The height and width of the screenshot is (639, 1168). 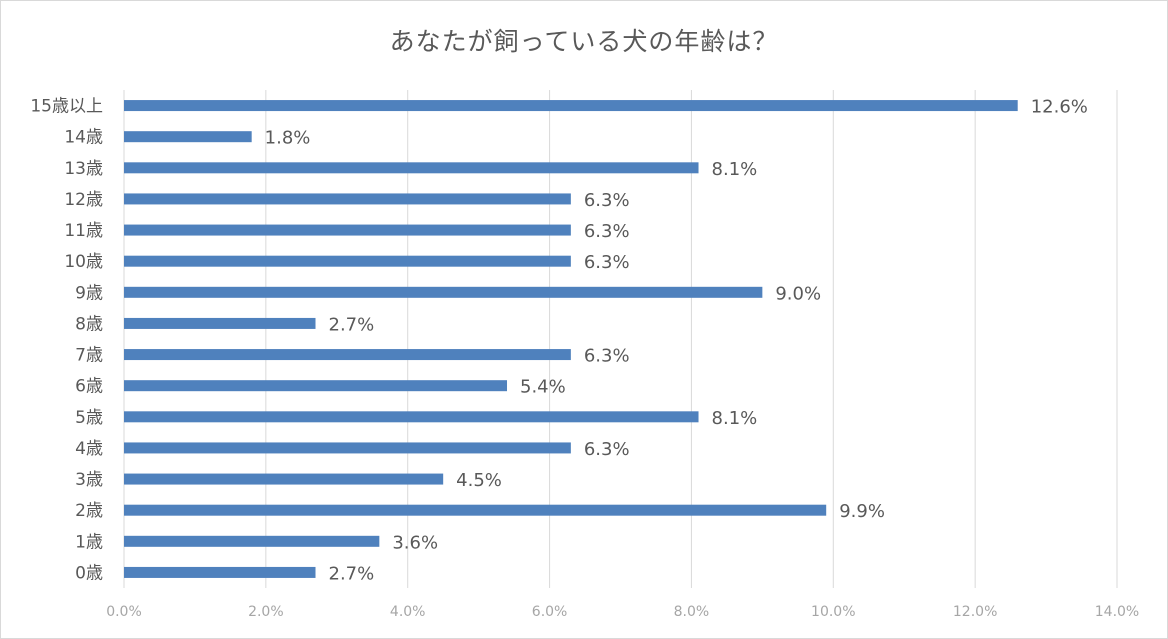 I want to click on category-label: 12歳, so click(x=83, y=200).